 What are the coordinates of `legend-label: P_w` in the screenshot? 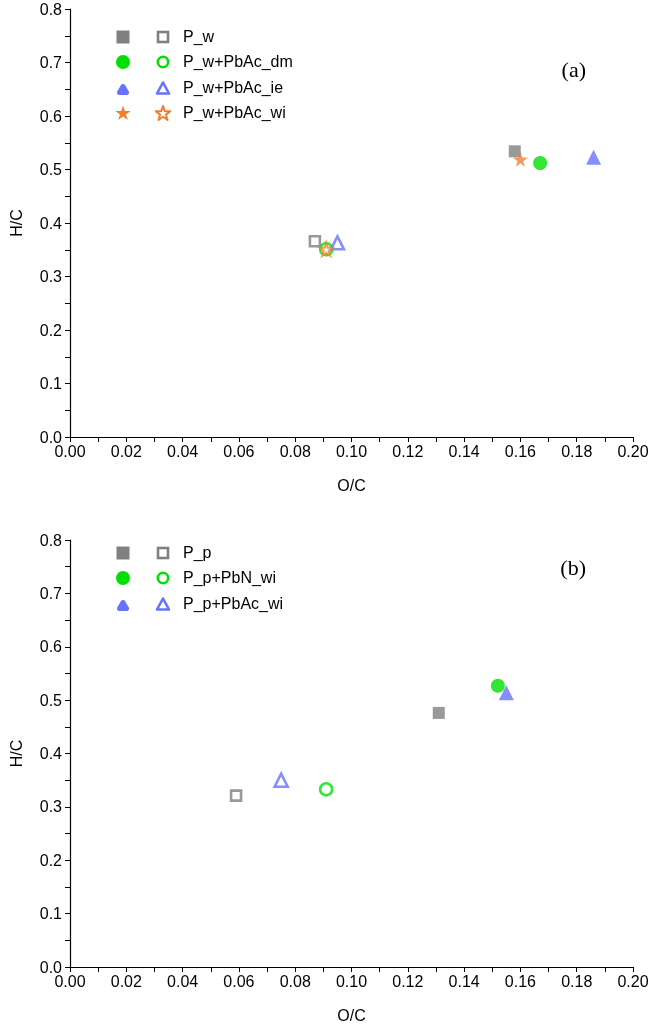 It's located at (199, 37).